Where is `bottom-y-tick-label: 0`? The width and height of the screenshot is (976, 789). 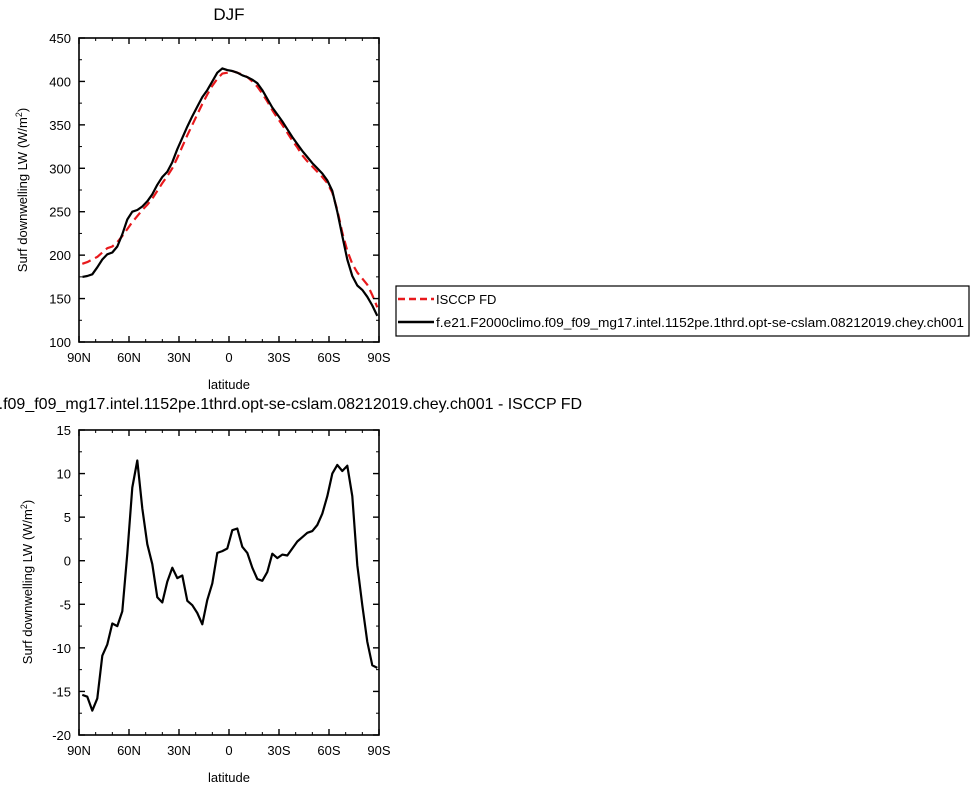
bottom-y-tick-label: 0 is located at coordinates (67, 561).